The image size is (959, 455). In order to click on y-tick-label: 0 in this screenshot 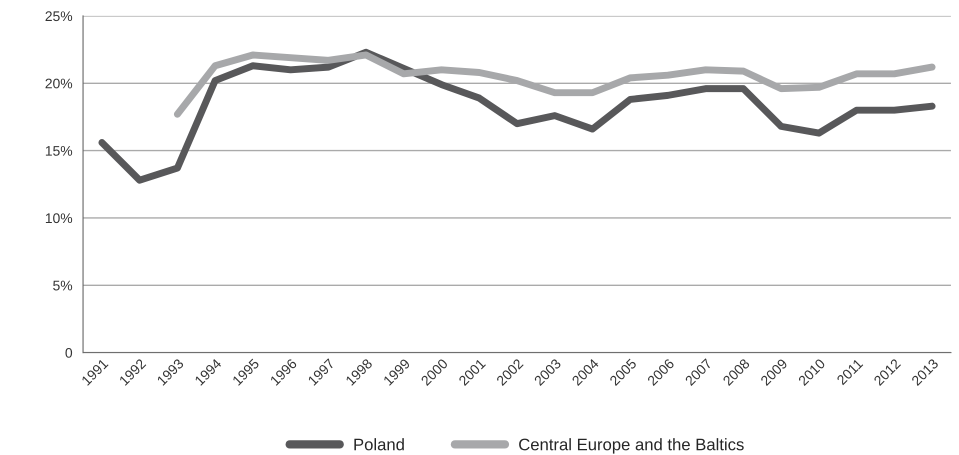, I will do `click(68, 353)`.